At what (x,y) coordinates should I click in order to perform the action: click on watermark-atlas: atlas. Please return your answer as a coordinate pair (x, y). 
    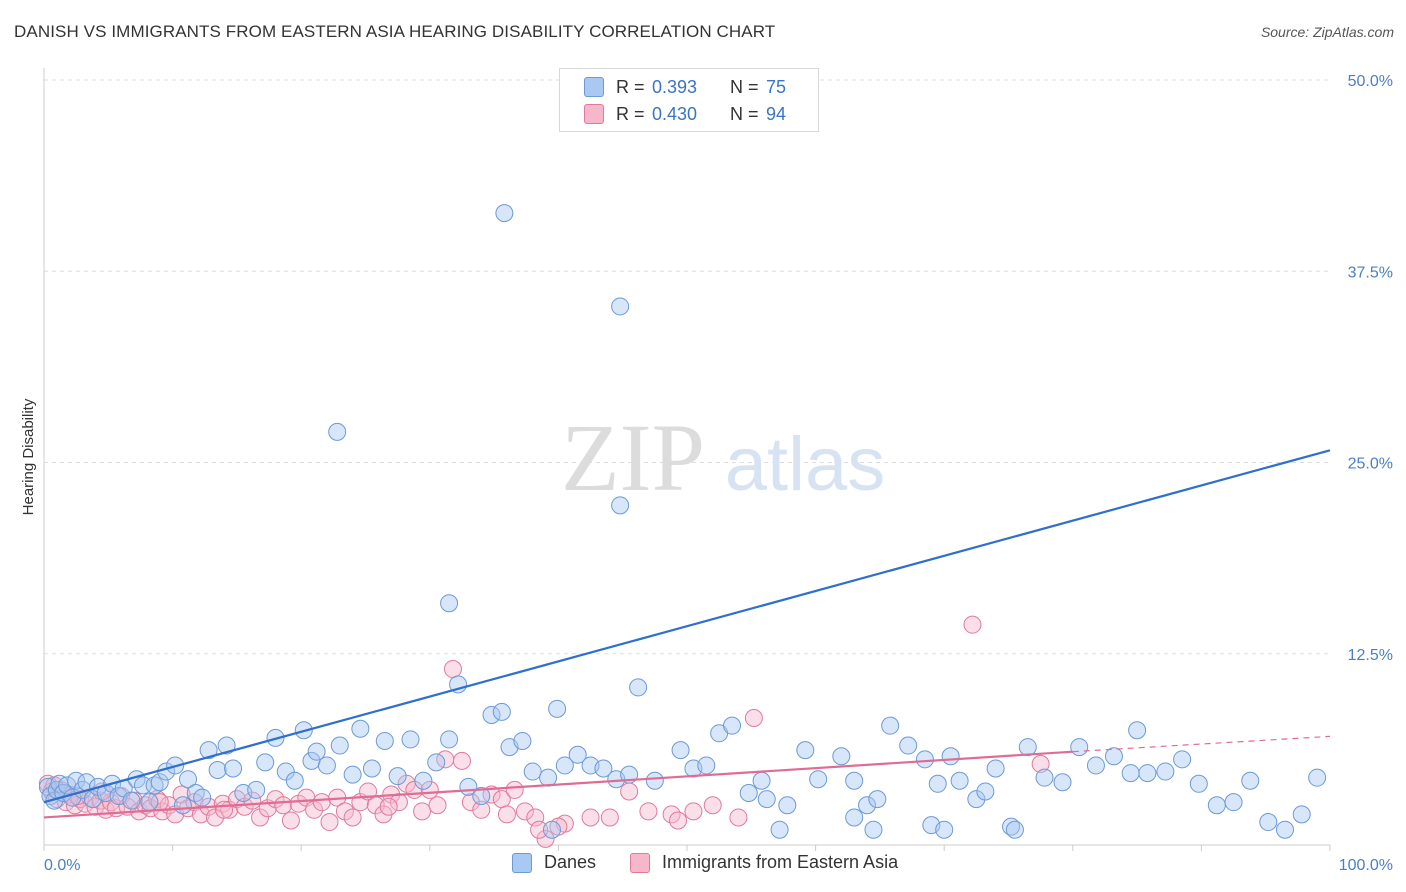
    Looking at the image, I should click on (805, 464).